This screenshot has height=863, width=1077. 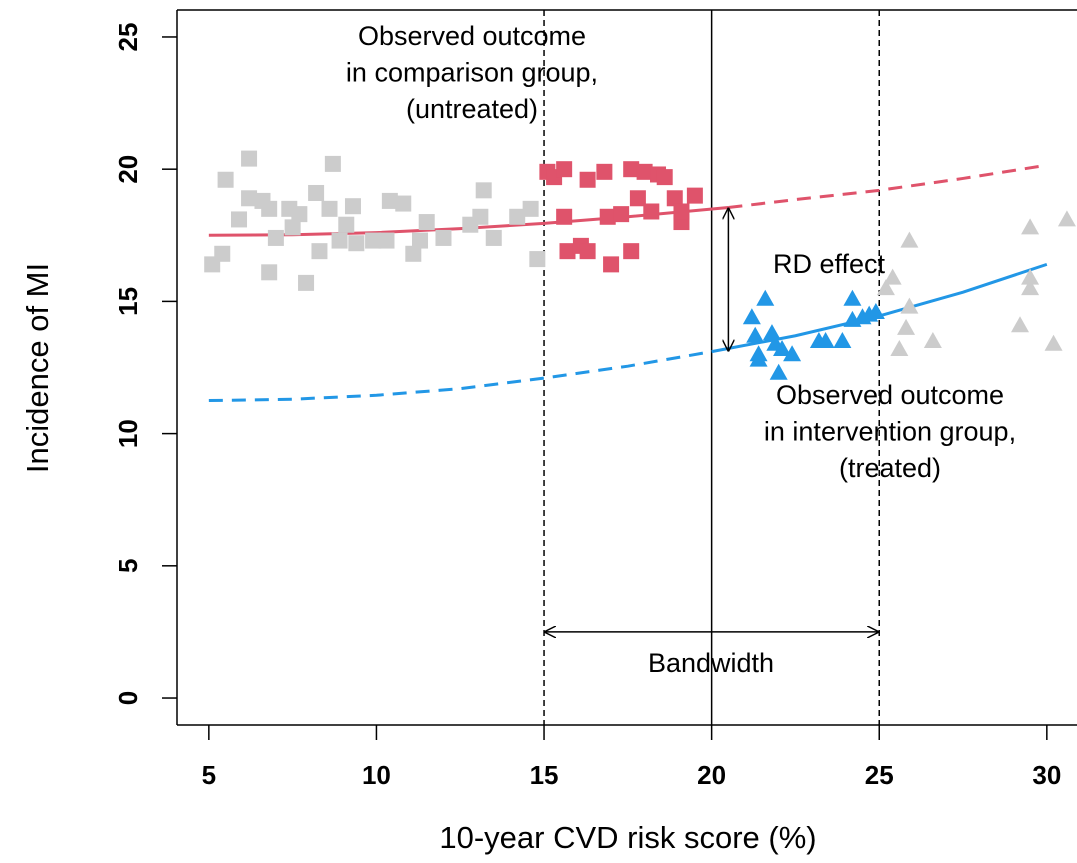 What do you see at coordinates (890, 432) in the screenshot?
I see `annotation: in intervention group,` at bounding box center [890, 432].